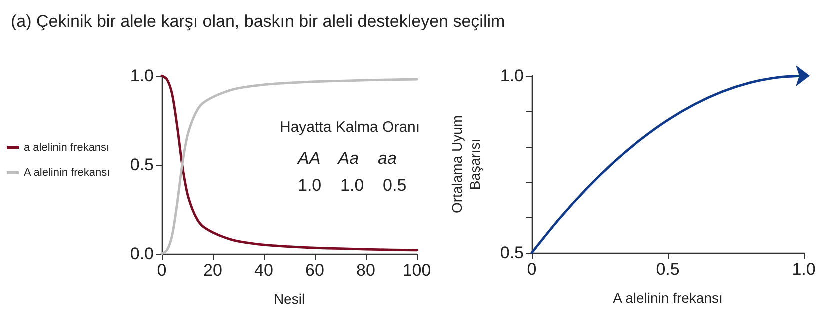  What do you see at coordinates (258, 21) in the screenshot?
I see `chart-title: (a) Çekinik bir alele karşı olan, baskın bir aleli destekleyen seçilim` at bounding box center [258, 21].